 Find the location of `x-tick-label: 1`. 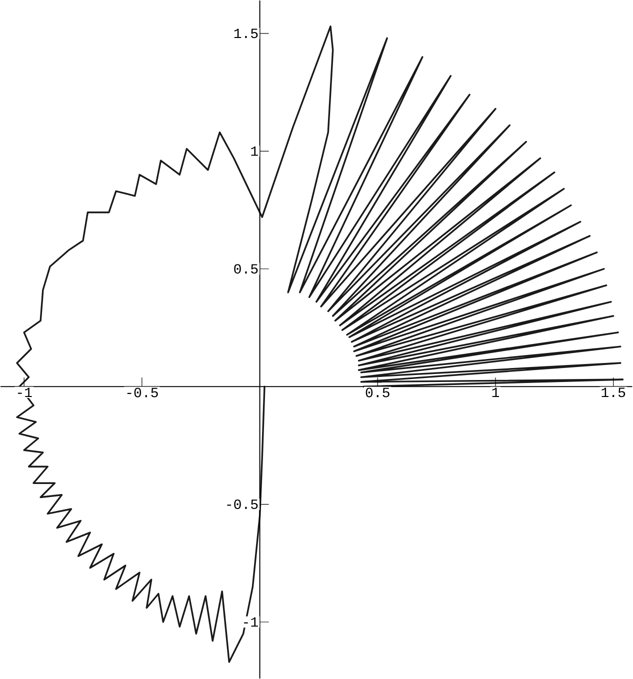

x-tick-label: 1 is located at coordinates (496, 393).